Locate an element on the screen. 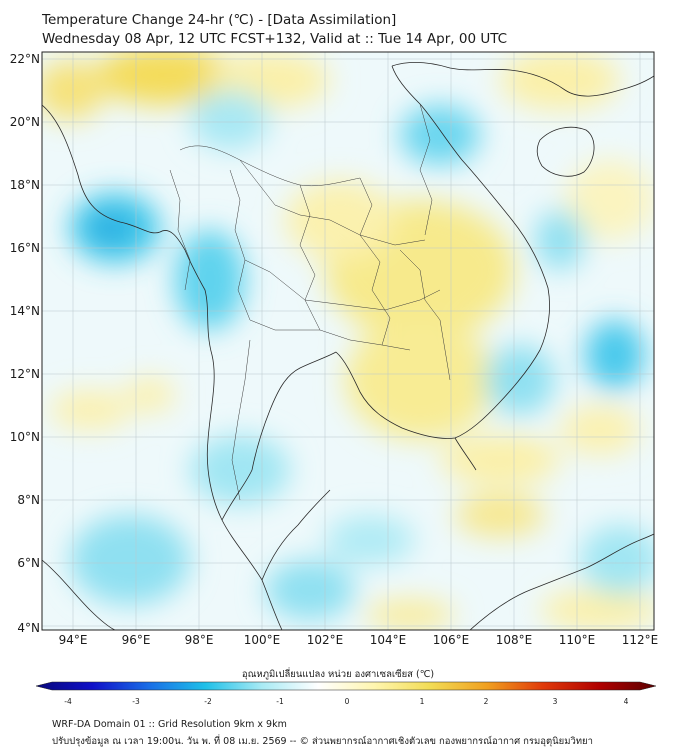 The width and height of the screenshot is (676, 756). colorbar-tick: 2 is located at coordinates (486, 701).